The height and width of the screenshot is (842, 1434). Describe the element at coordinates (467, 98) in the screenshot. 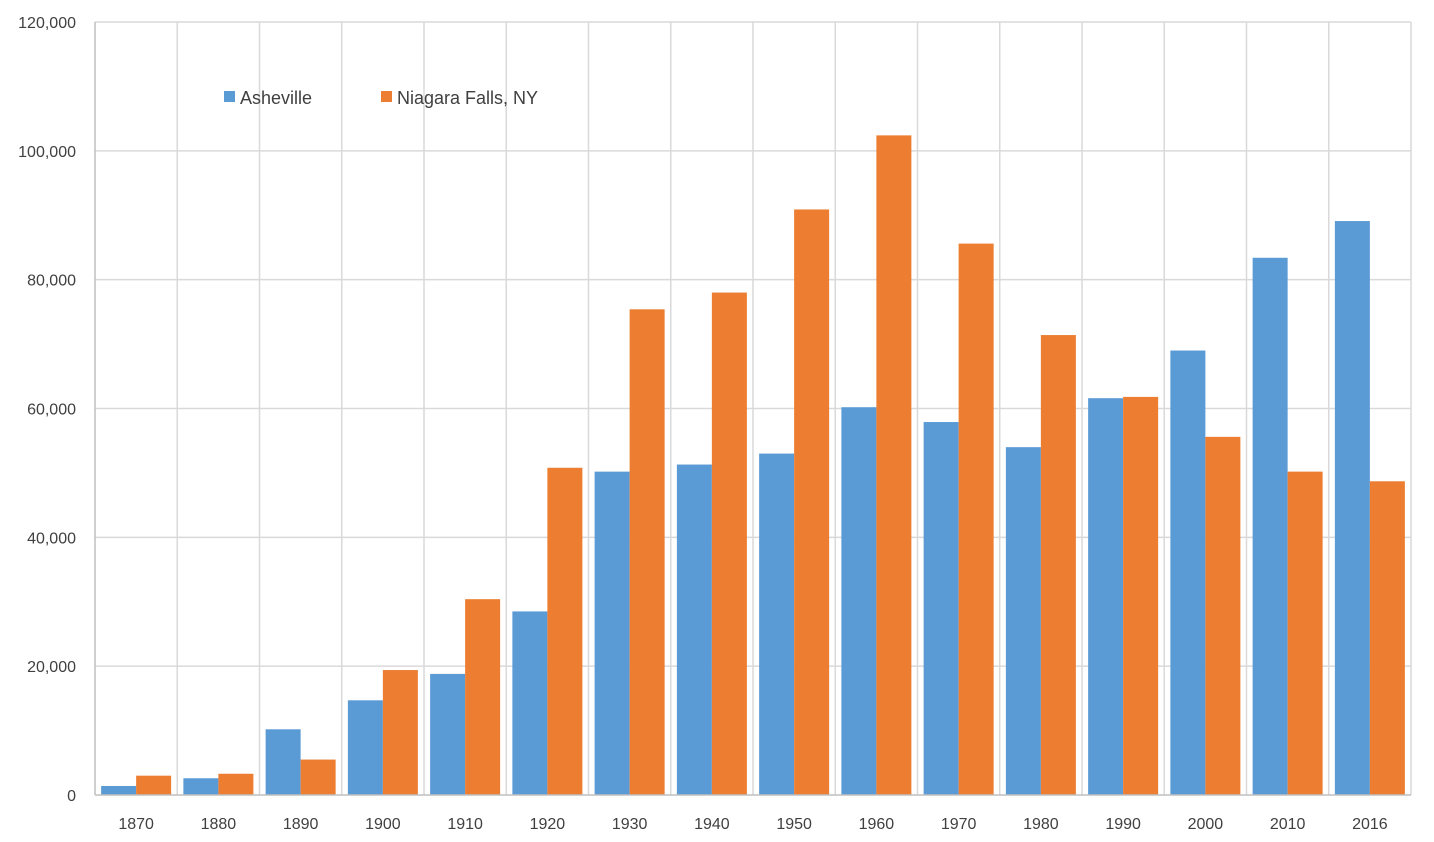

I see `legend-label-niagara-falls: Niagara Falls, NY` at that location.